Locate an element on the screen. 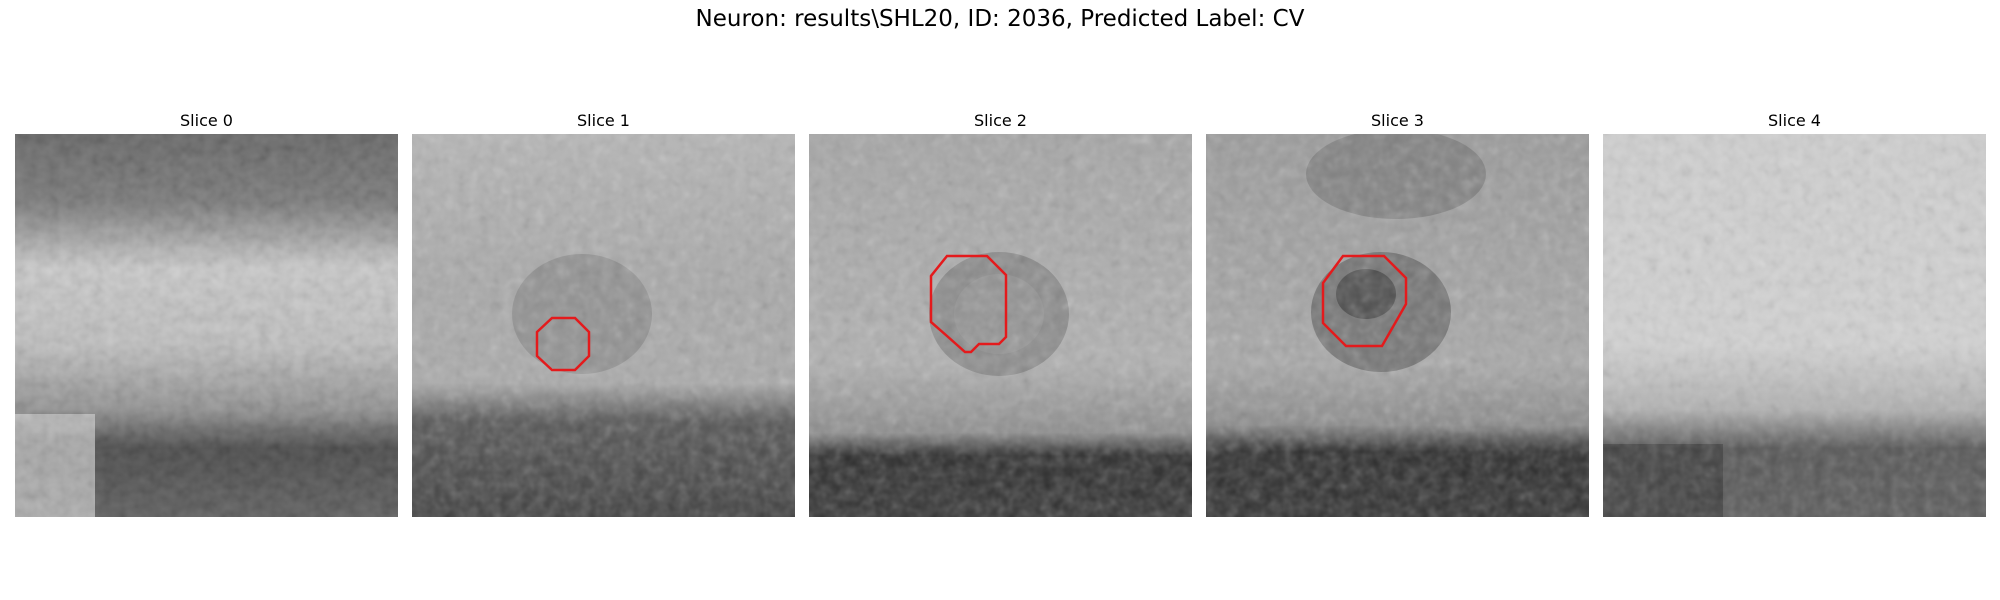 The width and height of the screenshot is (2000, 600). slice-title: Slice 4 is located at coordinates (1794, 120).